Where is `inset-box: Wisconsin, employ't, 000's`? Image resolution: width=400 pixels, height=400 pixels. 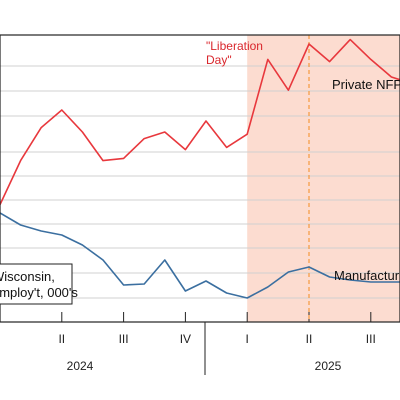
inset-box: Wisconsin, employ't, 000's is located at coordinates (39, 284).